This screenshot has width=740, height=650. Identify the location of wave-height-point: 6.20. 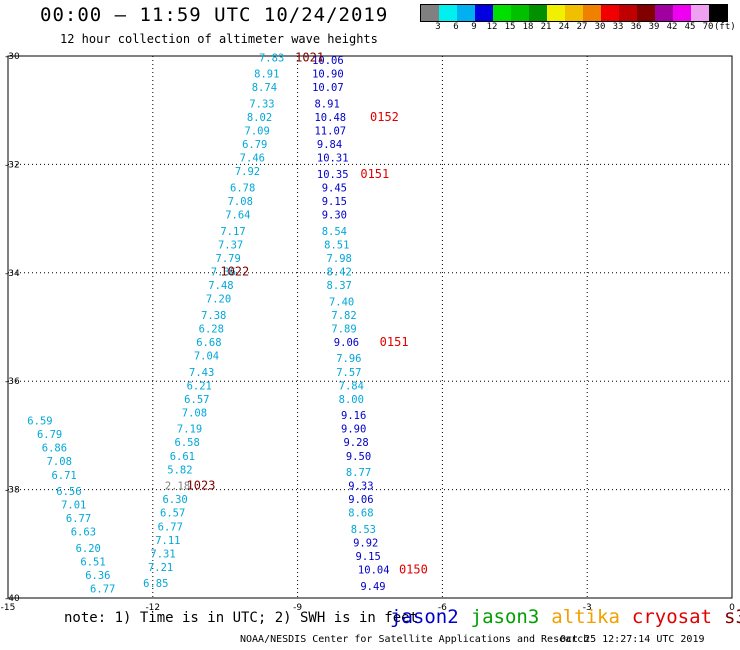
(88, 549).